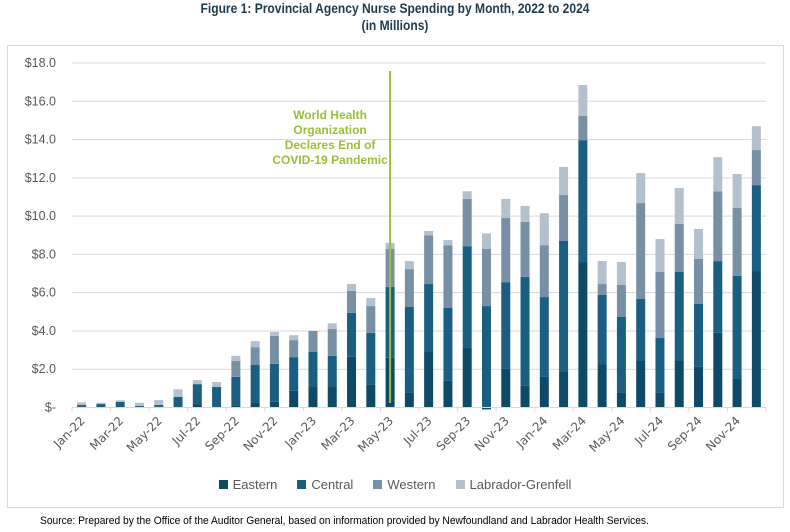 This screenshot has height=532, width=790. What do you see at coordinates (532, 433) in the screenshot?
I see `x-tick-label: Jan-24` at bounding box center [532, 433].